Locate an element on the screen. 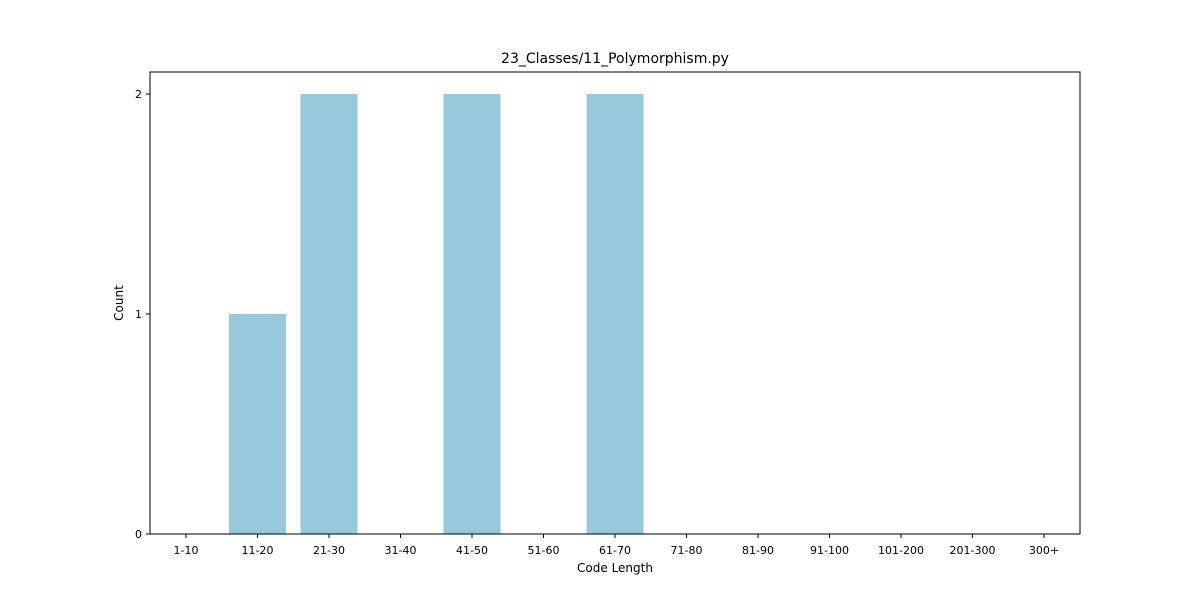 The image size is (1200, 600). y-tick-label: 0 is located at coordinates (138, 534).